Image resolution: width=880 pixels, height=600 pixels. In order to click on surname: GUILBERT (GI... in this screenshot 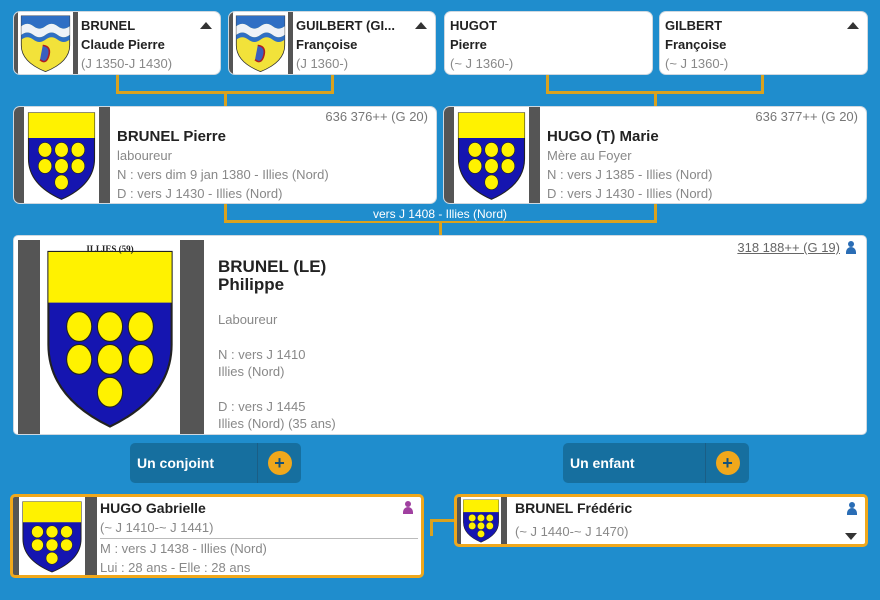, I will do `click(345, 25)`.